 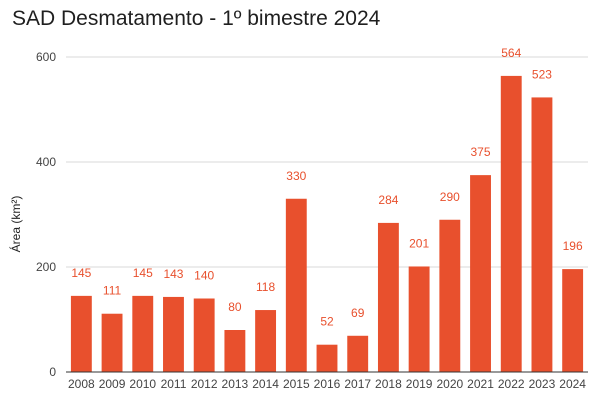 What do you see at coordinates (81, 273) in the screenshot?
I see `data-label-2008: 145` at bounding box center [81, 273].